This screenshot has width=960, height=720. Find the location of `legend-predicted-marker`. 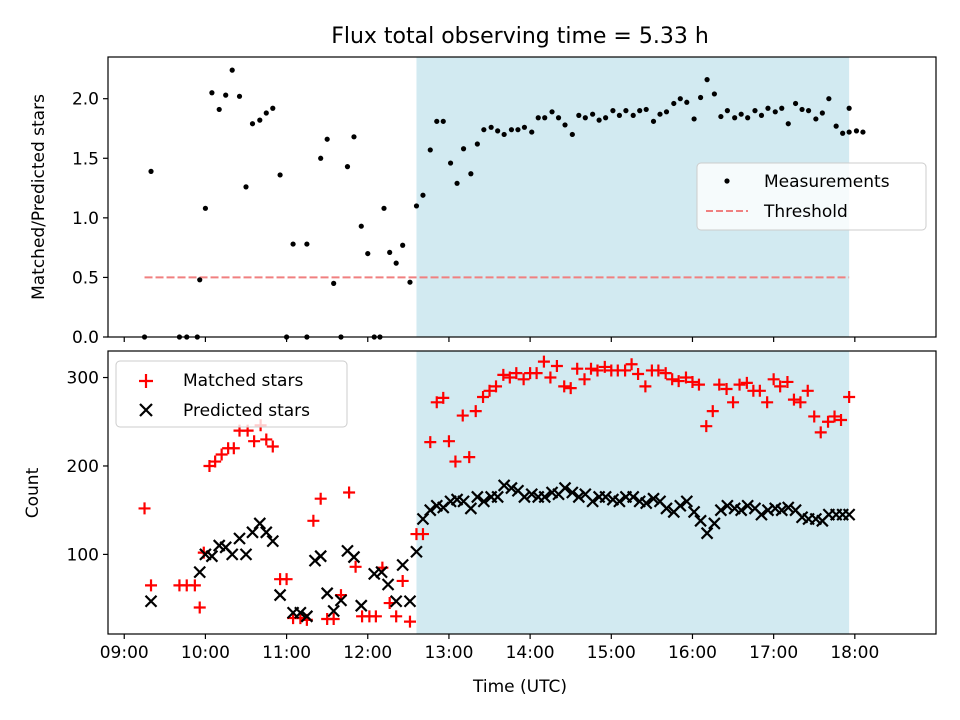

legend-predicted-marker is located at coordinates (146, 410).